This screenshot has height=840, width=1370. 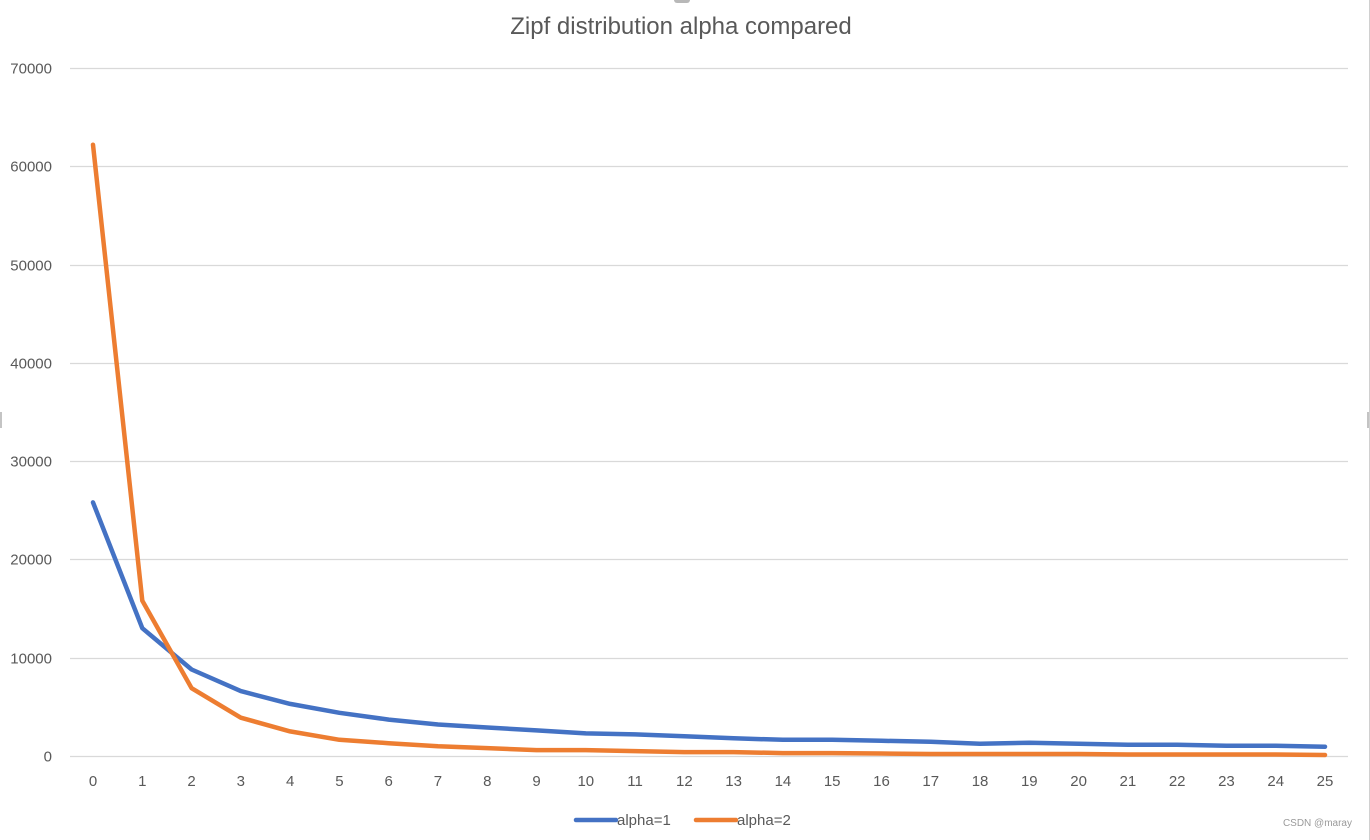 What do you see at coordinates (1078, 781) in the screenshot?
I see `x-tick-label: 20` at bounding box center [1078, 781].